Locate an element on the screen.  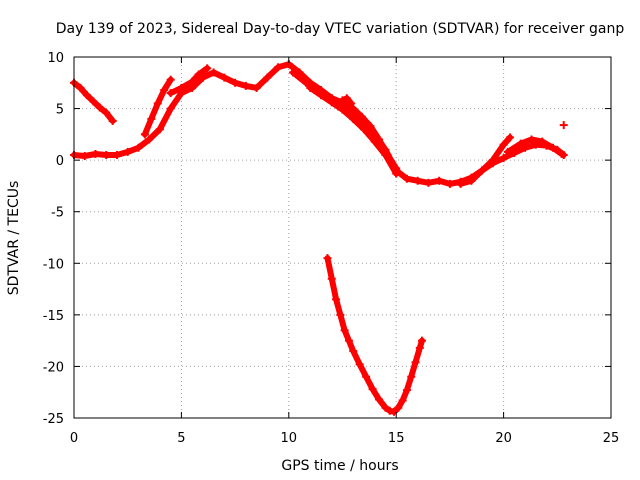
y-tick-label: -15 is located at coordinates (53, 316).